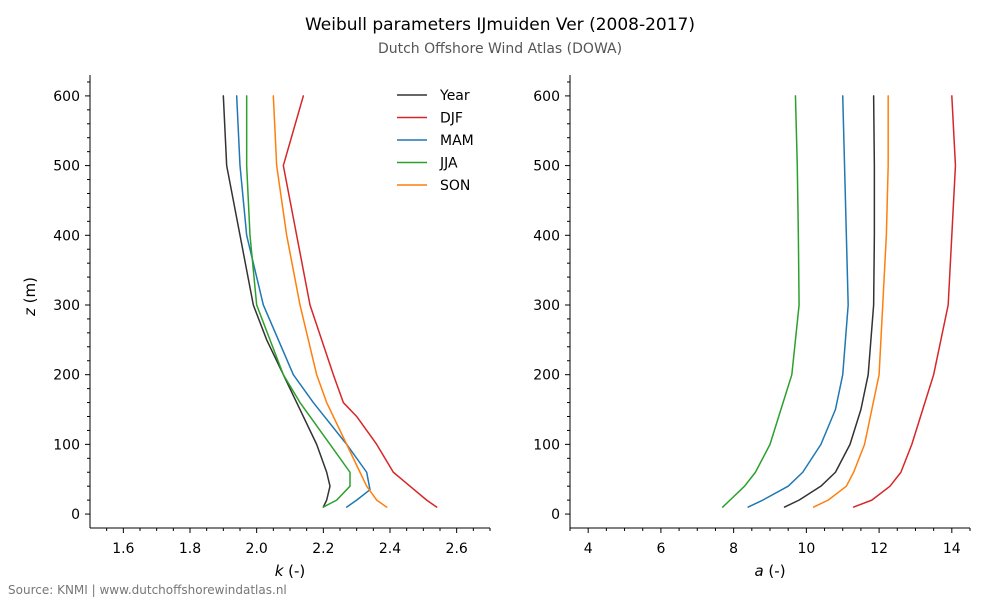 Image resolution: width=1000 pixels, height=600 pixels. What do you see at coordinates (30, 312) in the screenshot?
I see `y-axis-variable: z` at bounding box center [30, 312].